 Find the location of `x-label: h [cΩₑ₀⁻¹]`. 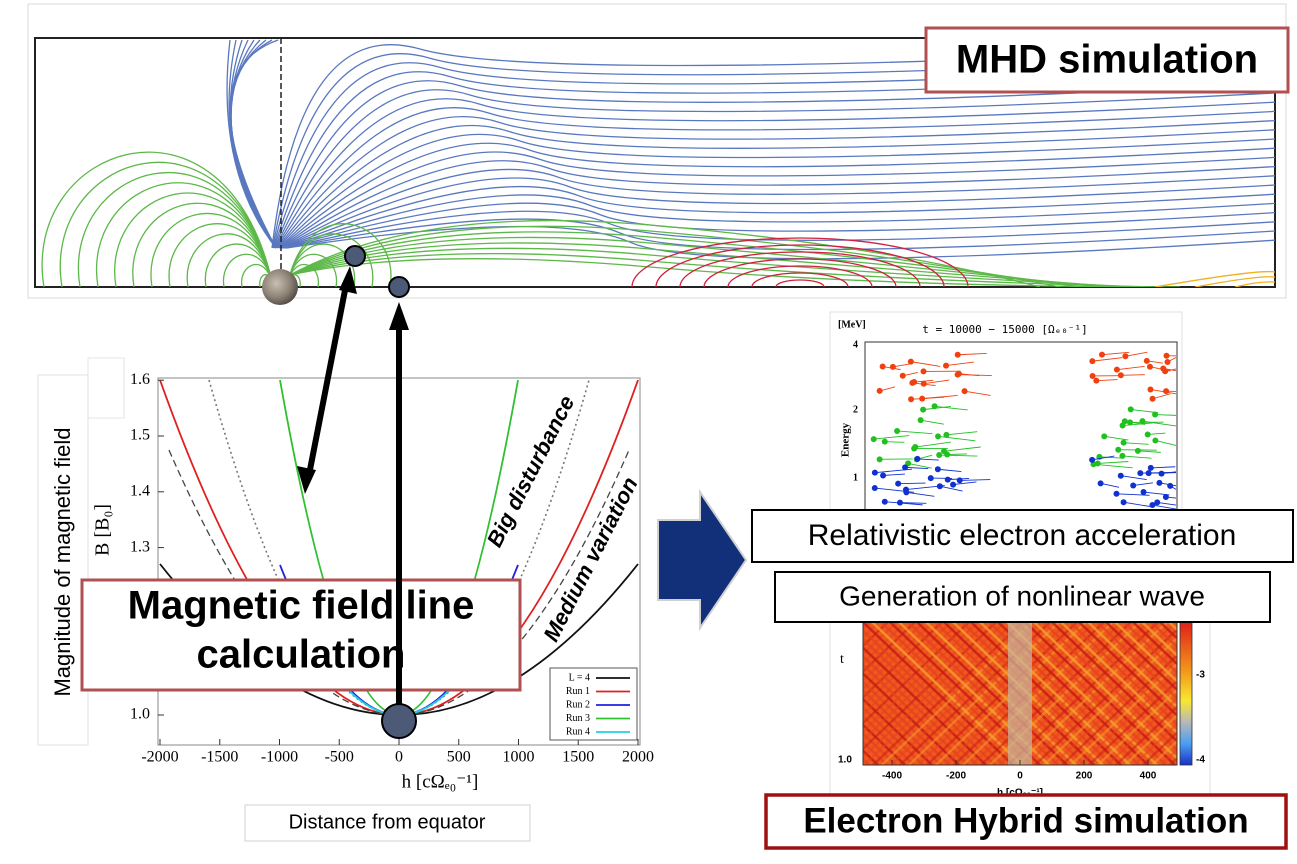

x-label: h [cΩₑ₀⁻¹] is located at coordinates (440, 781).